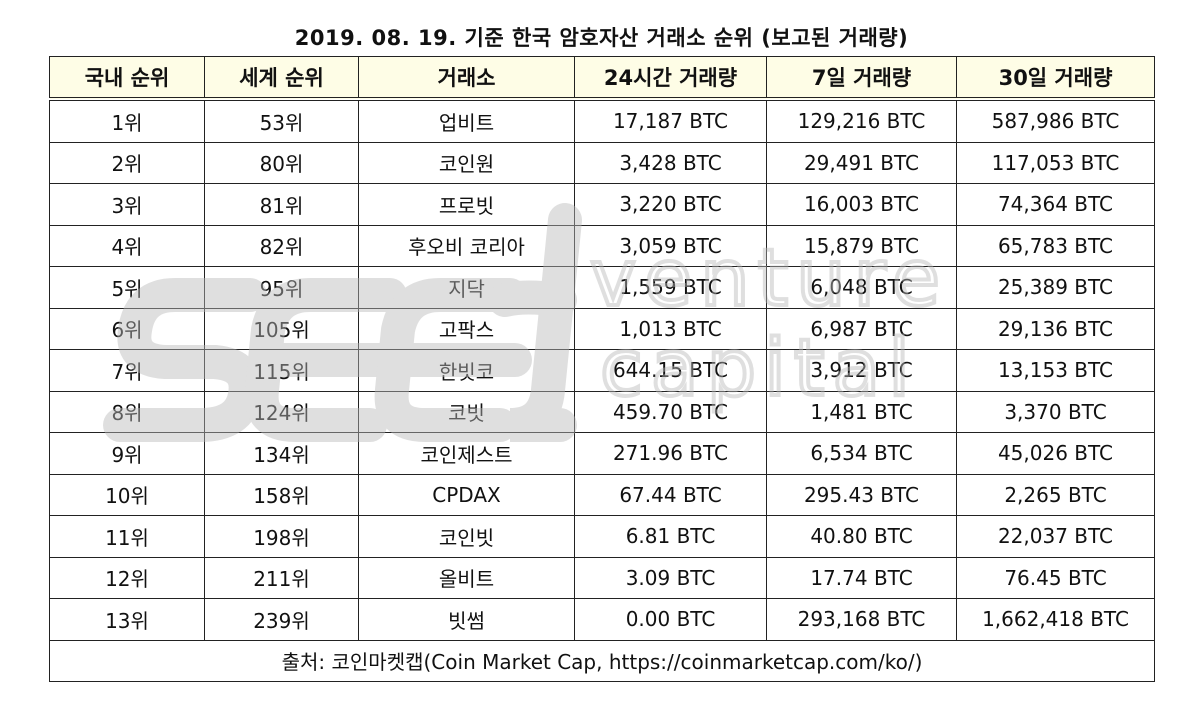 The image size is (1179, 710). I want to click on cell-global-rank: 239위, so click(281, 619).